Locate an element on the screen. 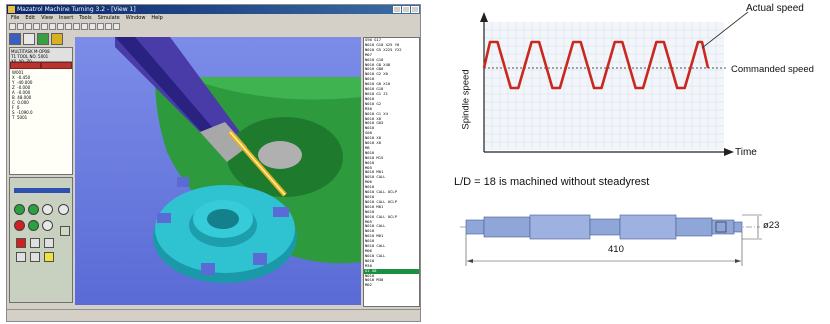 Image resolution: width=830 pixels, height=324 pixels. fit-view-button is located at coordinates (84, 26).